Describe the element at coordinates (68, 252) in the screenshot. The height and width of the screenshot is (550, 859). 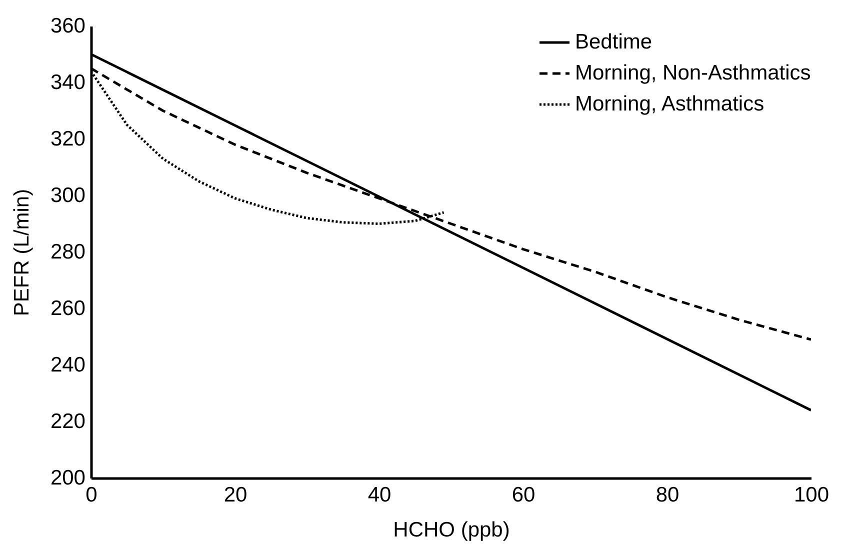
I see `y-tick-label: 280` at that location.